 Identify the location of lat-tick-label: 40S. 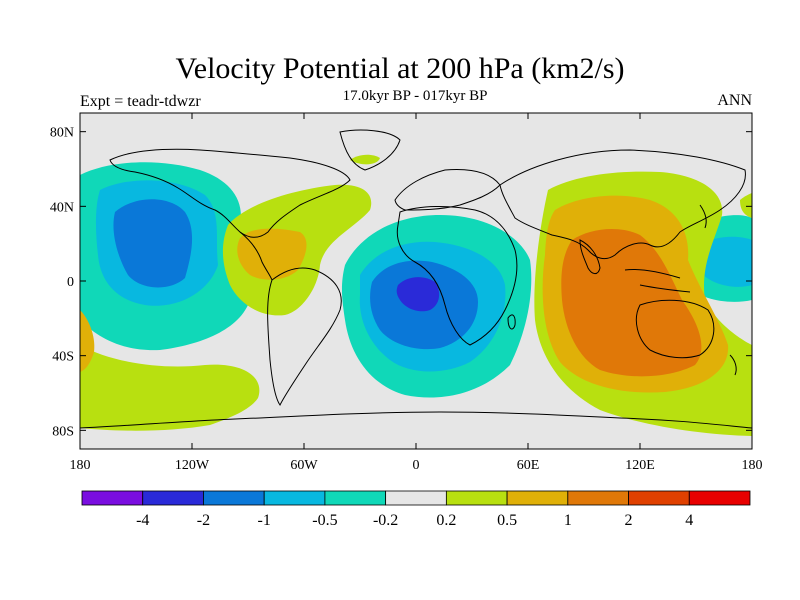
(63, 357).